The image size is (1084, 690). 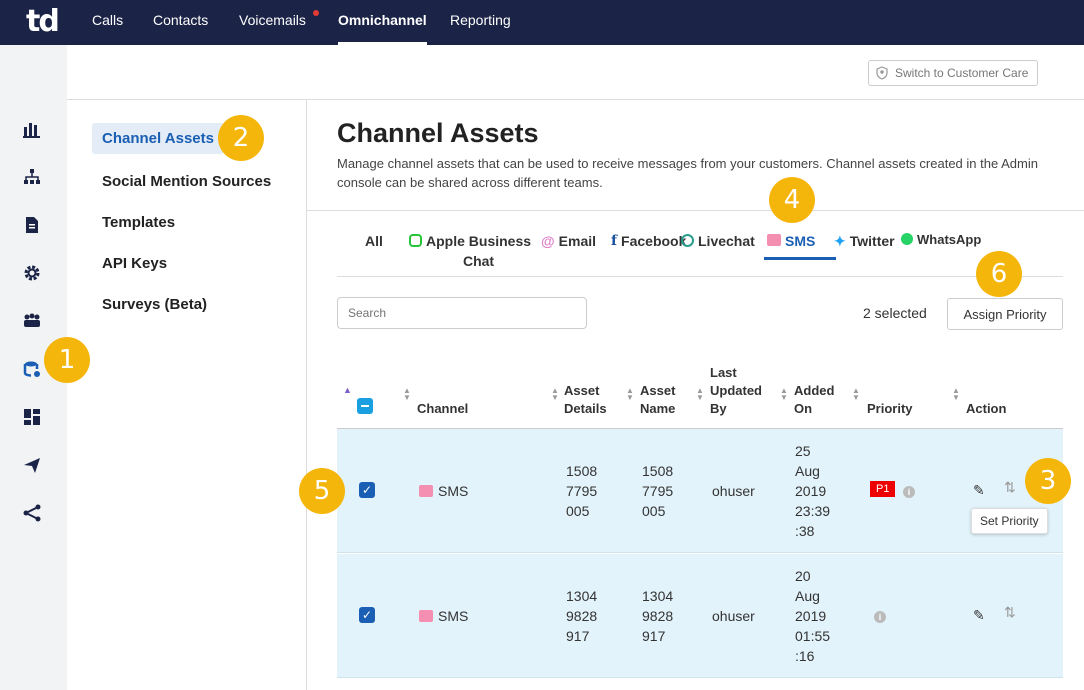 I want to click on tab-twitter: ✦ Twitter, so click(x=864, y=241).